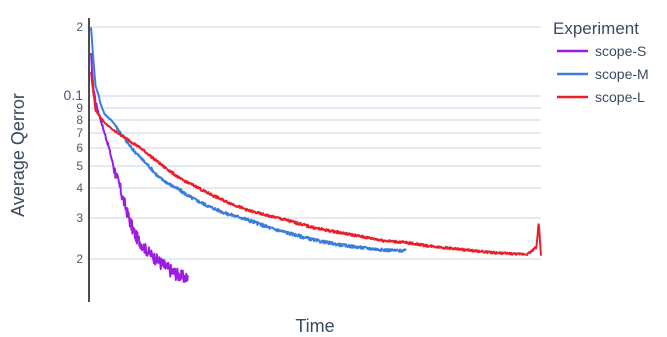  What do you see at coordinates (620, 51) in the screenshot?
I see `legend-label: scope-S` at bounding box center [620, 51].